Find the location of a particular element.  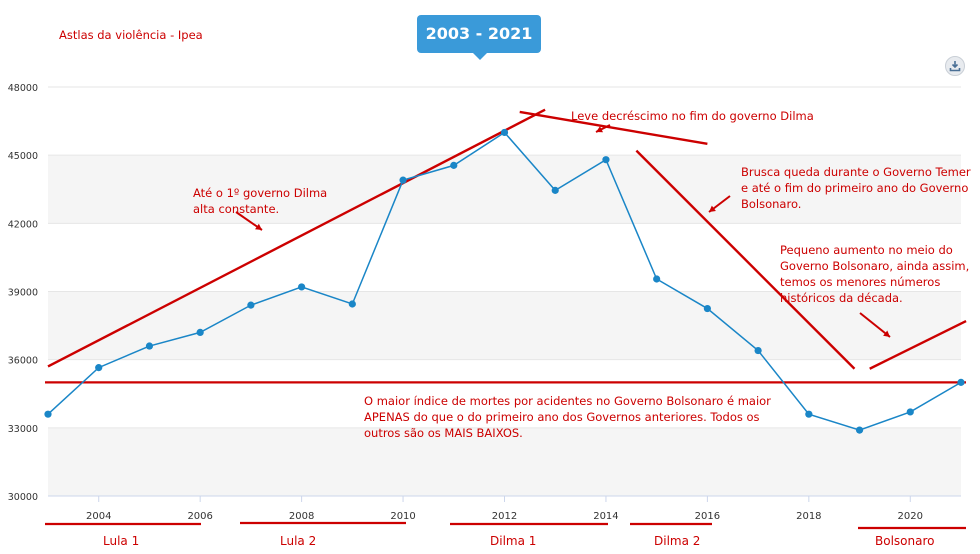

y-tick-label: 42000 is located at coordinates (23, 224).